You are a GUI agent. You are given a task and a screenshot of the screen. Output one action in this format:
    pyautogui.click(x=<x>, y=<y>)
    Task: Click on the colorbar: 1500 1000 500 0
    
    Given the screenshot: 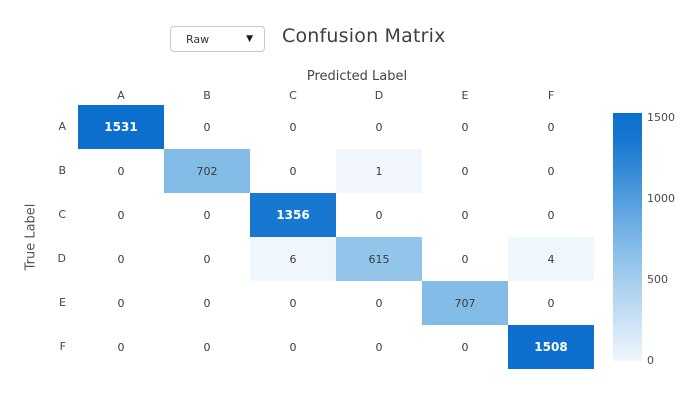 What is the action you would take?
    pyautogui.click(x=653, y=239)
    